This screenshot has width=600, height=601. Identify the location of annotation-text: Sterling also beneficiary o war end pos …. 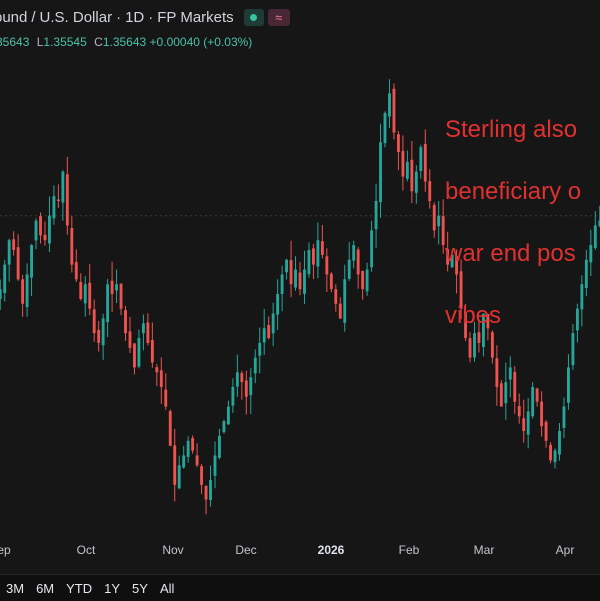
(522, 207).